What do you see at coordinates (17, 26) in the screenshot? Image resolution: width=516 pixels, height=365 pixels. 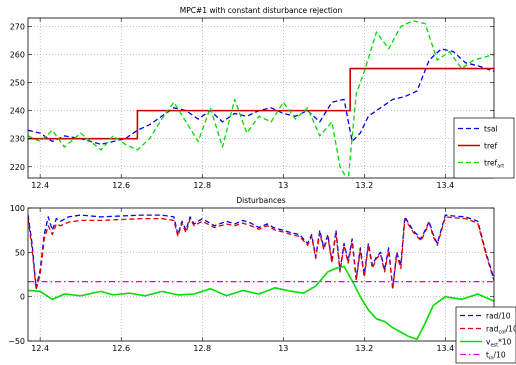 I see `y-tick-label: 270` at bounding box center [17, 26].